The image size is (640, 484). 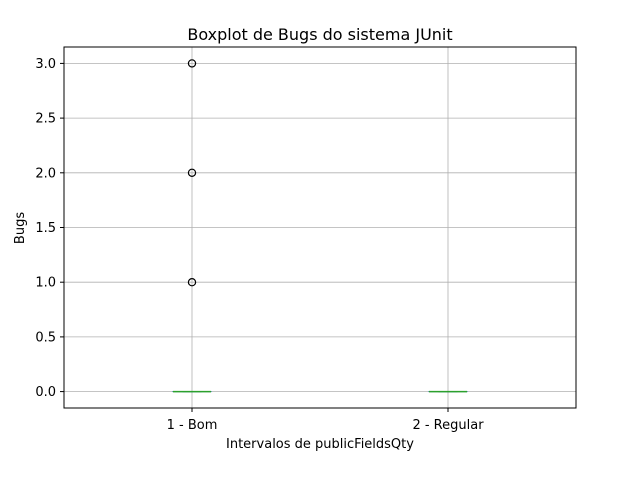 I want to click on y-tick-label: 2.0, so click(x=45, y=173).